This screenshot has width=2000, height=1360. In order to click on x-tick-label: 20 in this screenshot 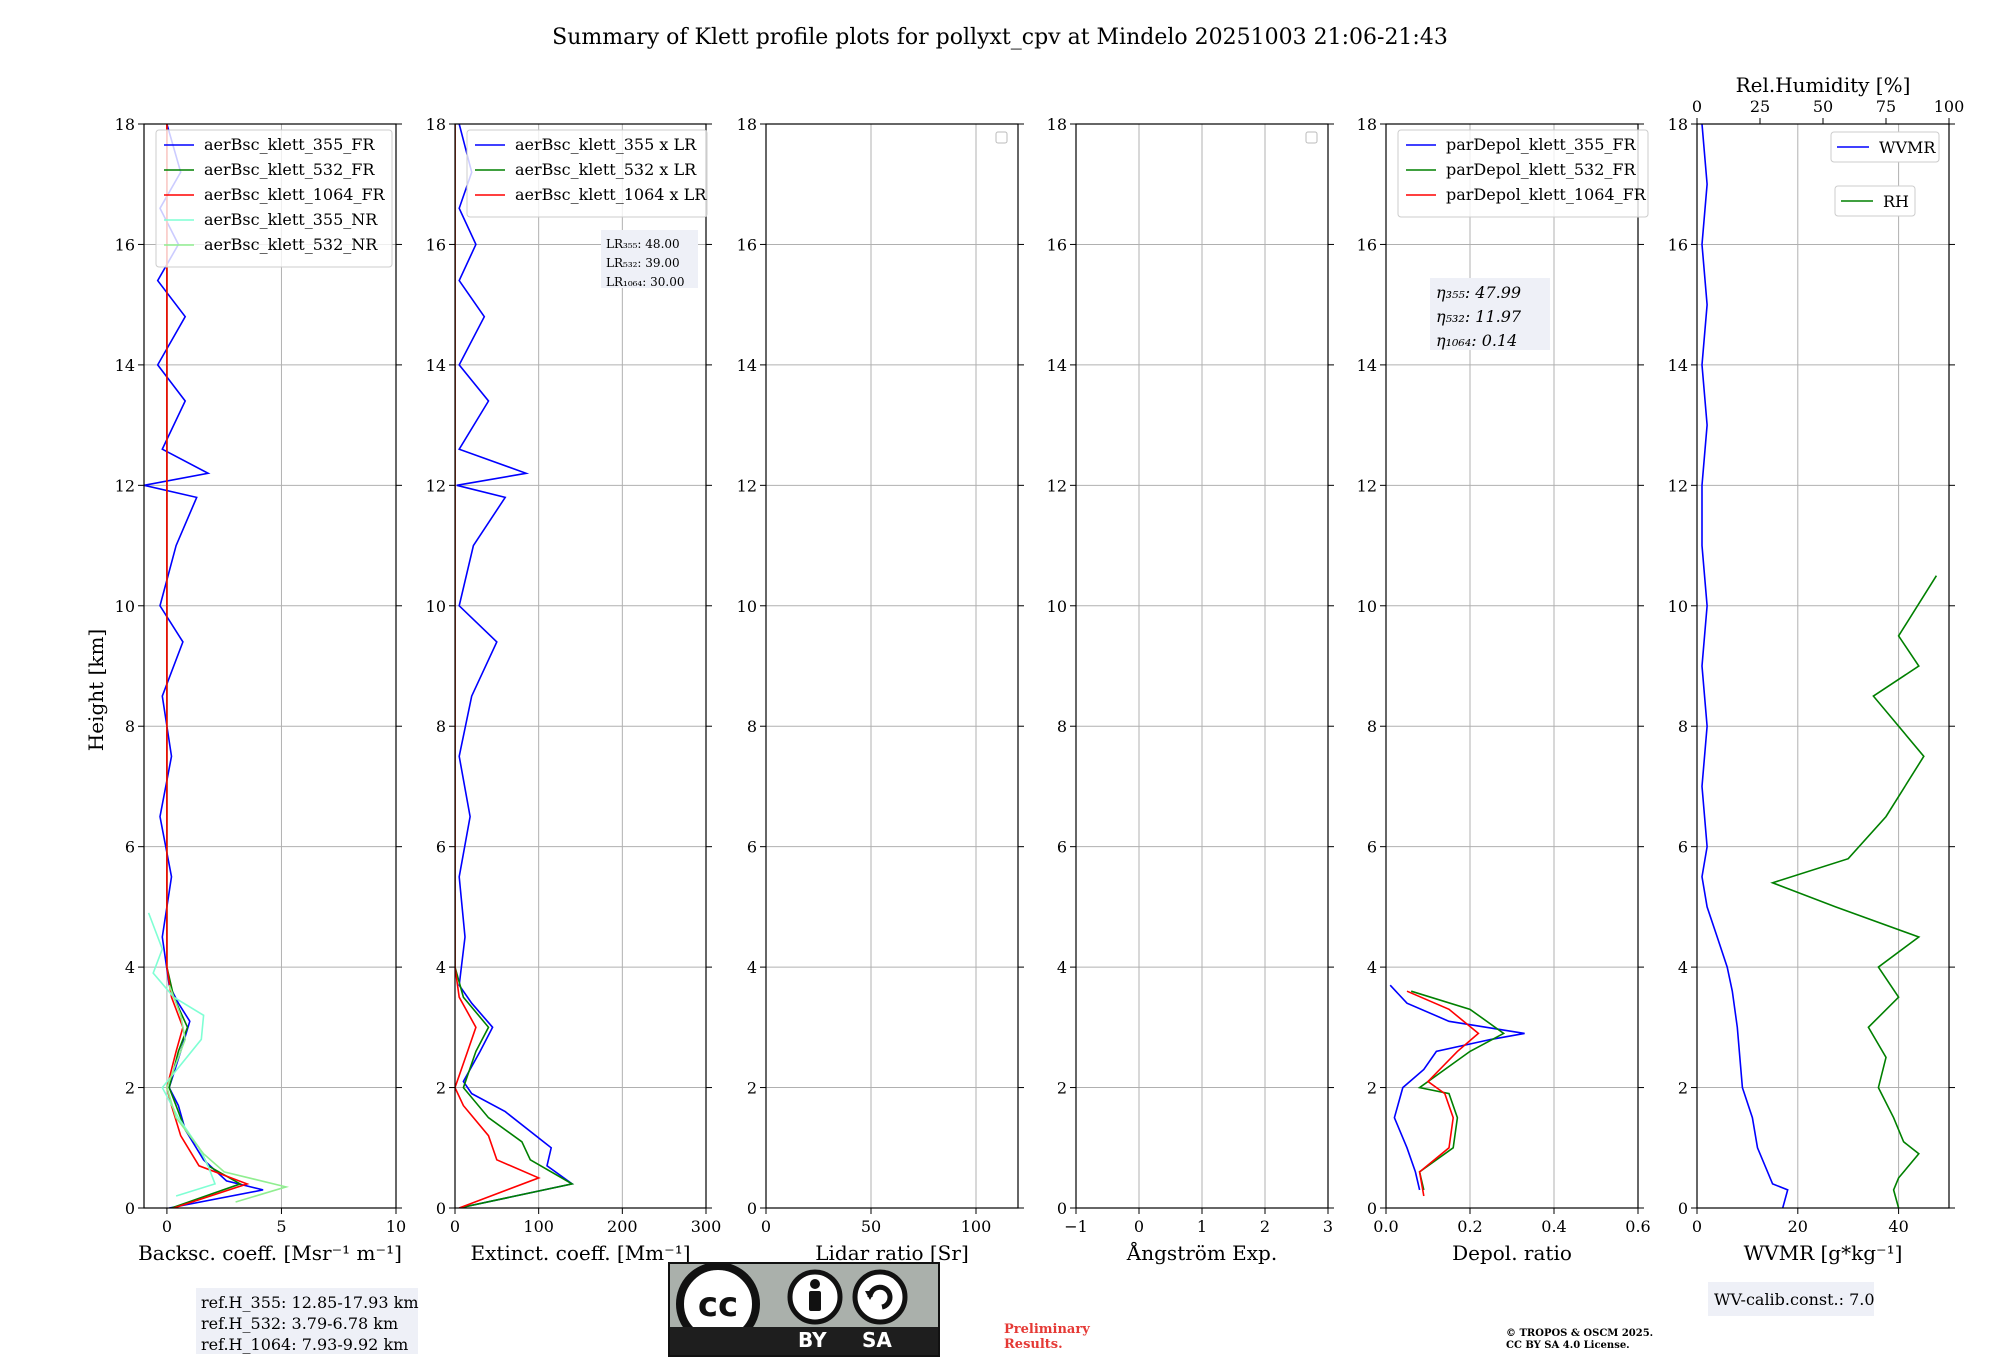, I will do `click(1798, 1226)`.